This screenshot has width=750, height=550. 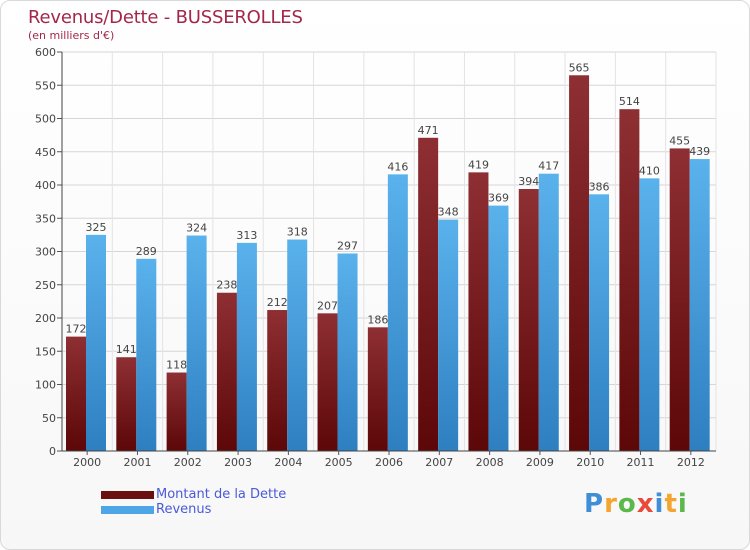 I want to click on bar-dette-2002, so click(x=176, y=411).